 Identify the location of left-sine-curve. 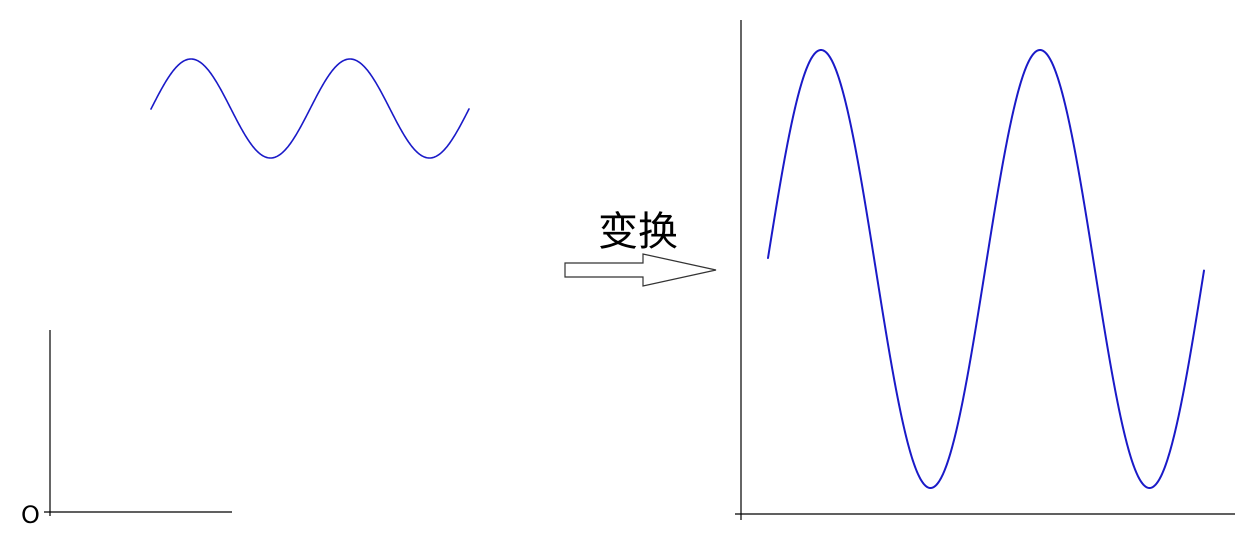
(310, 108).